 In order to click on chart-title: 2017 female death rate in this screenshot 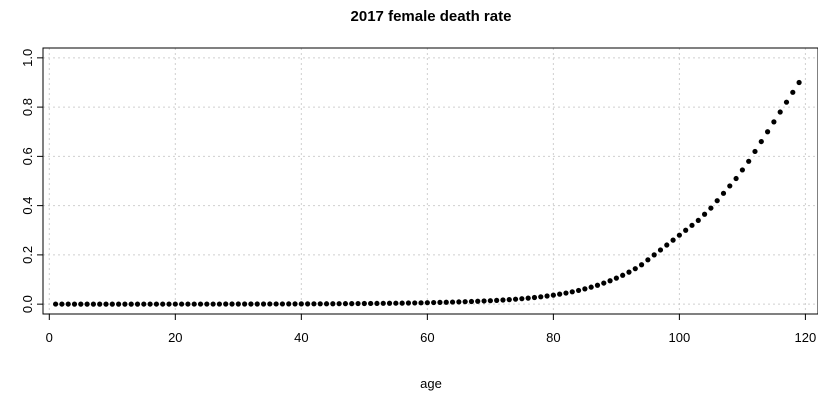, I will do `click(431, 16)`.